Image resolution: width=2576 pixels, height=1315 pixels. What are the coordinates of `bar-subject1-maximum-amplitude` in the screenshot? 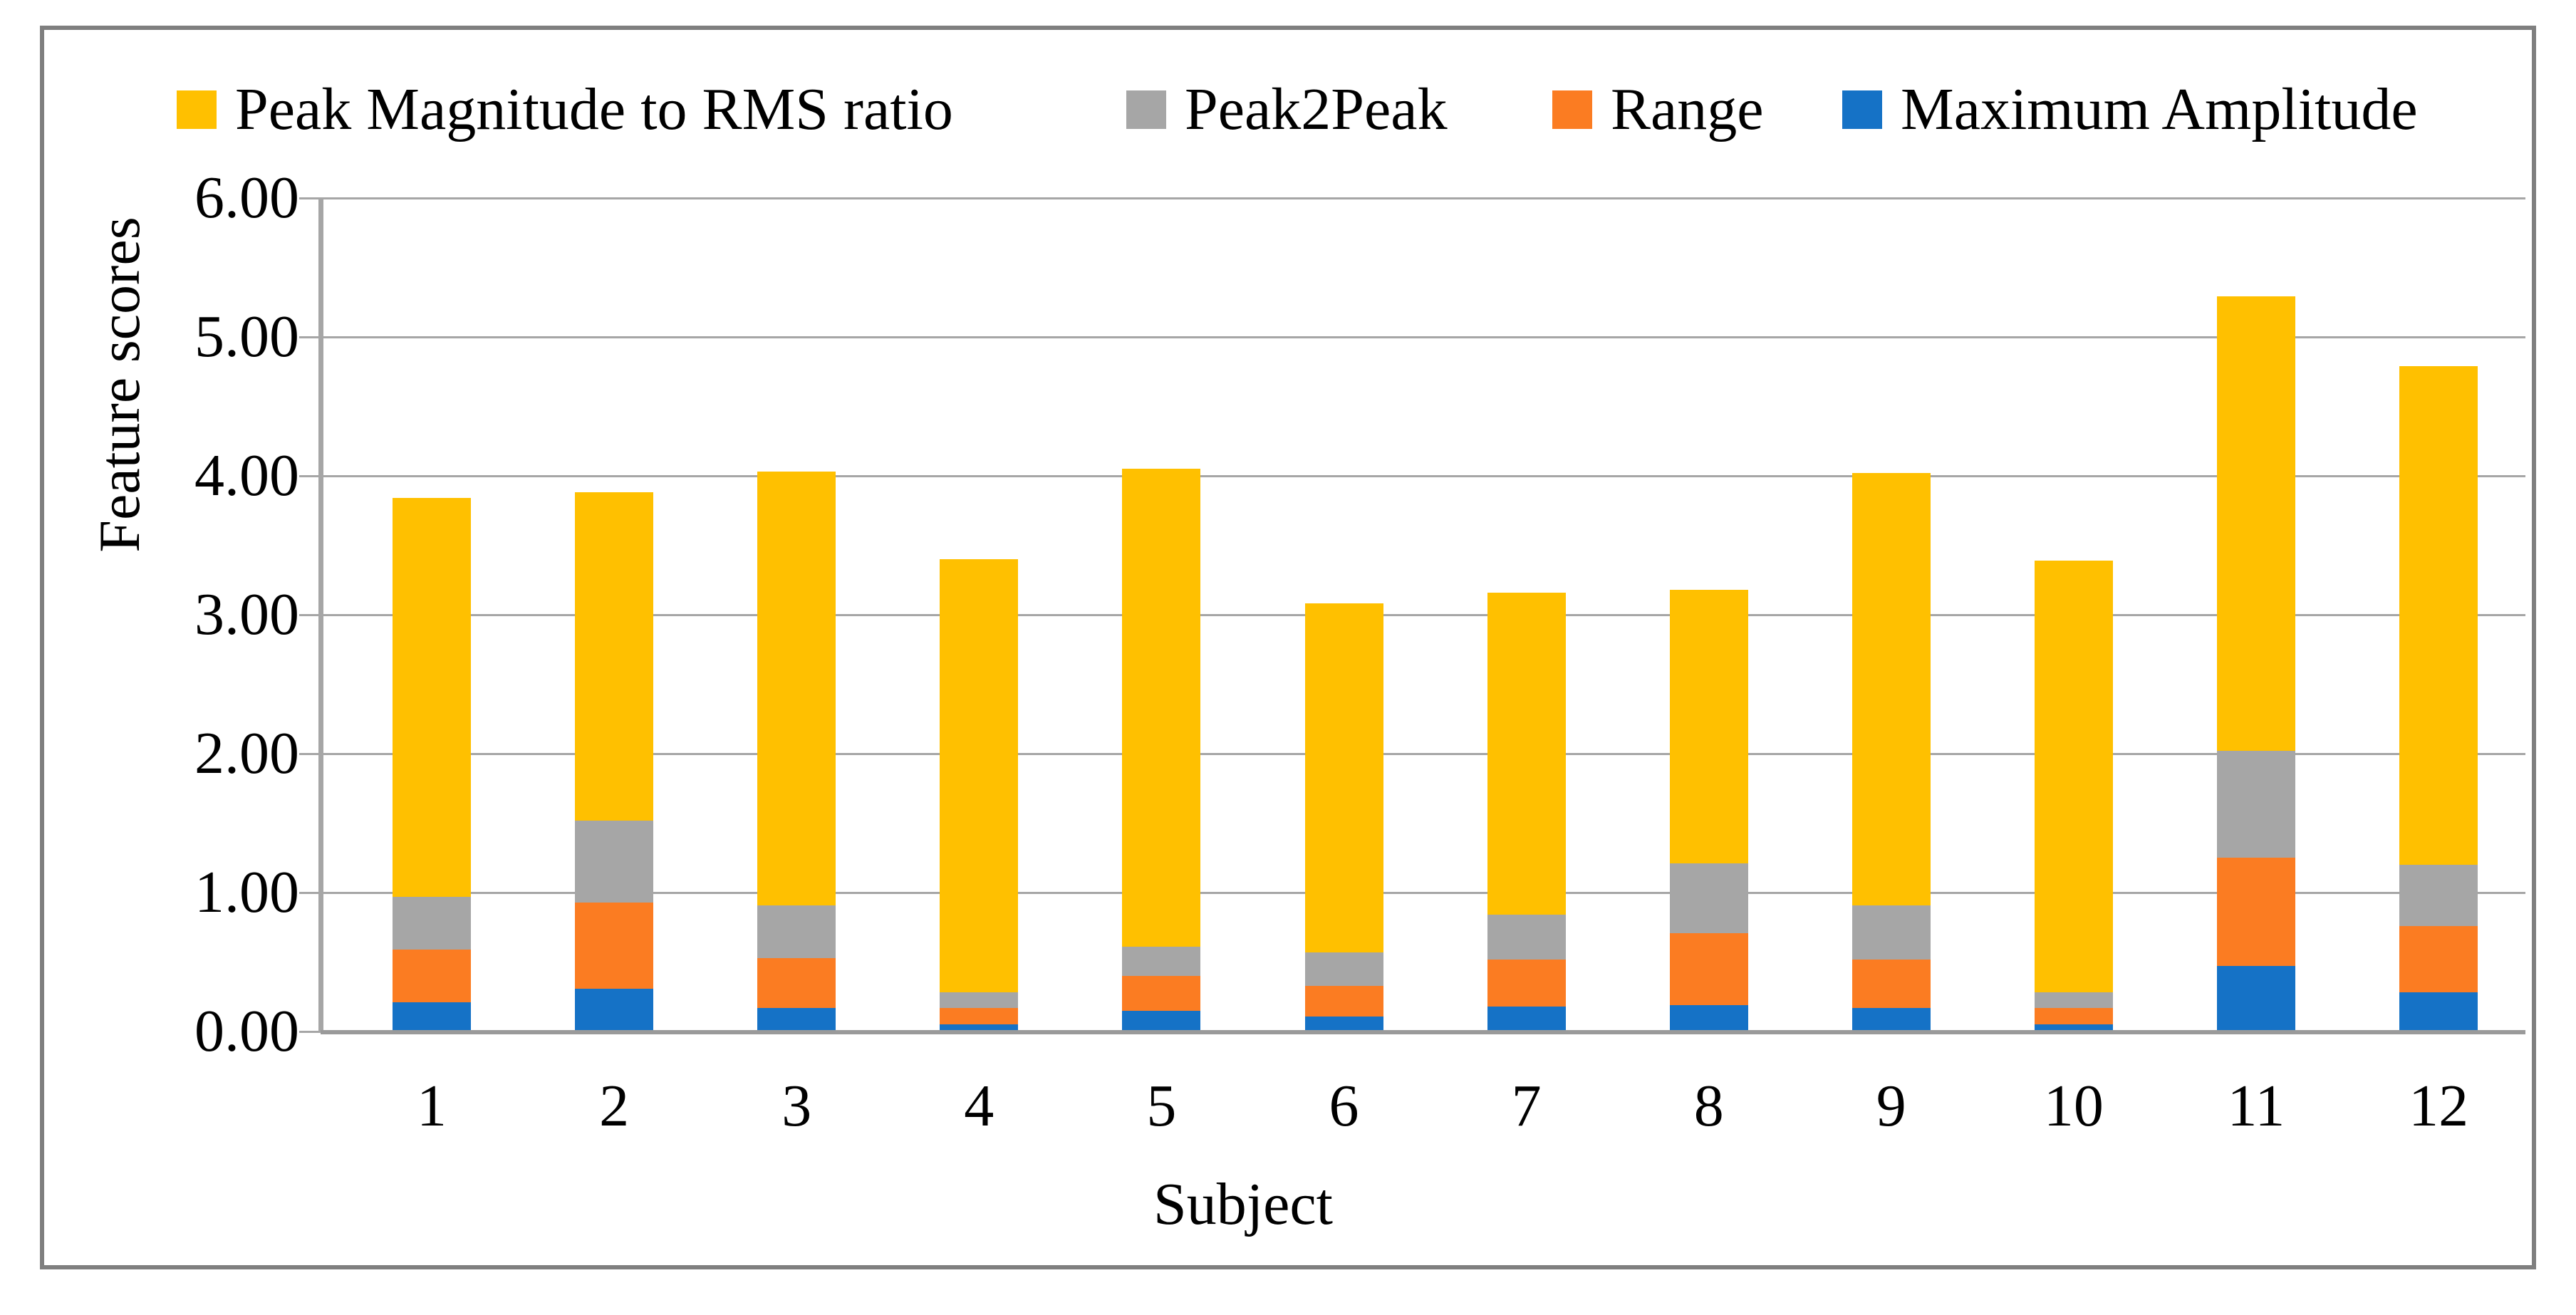 It's located at (432, 1016).